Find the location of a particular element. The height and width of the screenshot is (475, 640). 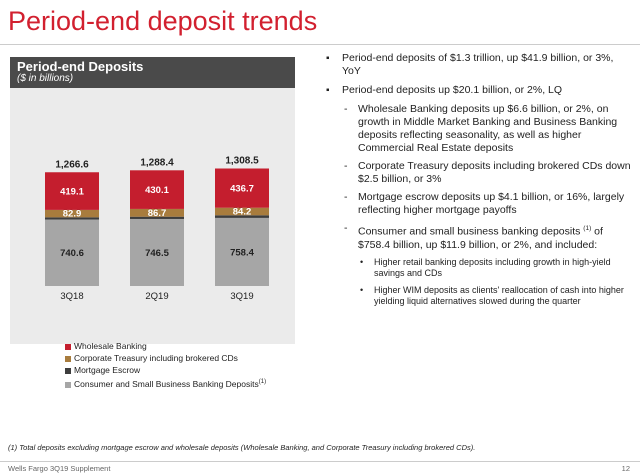

bar-total-label: 1,288.4 is located at coordinates (157, 162).